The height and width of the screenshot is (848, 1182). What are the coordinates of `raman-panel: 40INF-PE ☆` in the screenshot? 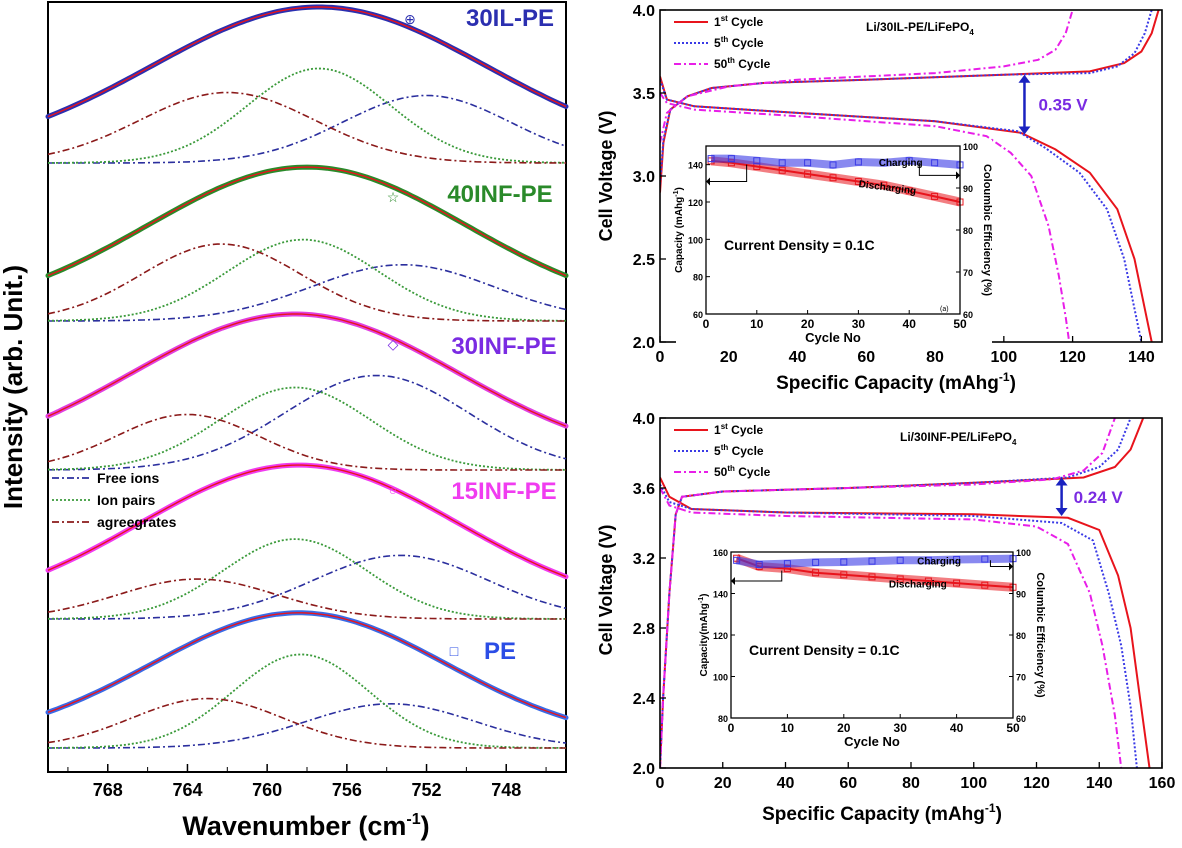 It's located at (307, 243).